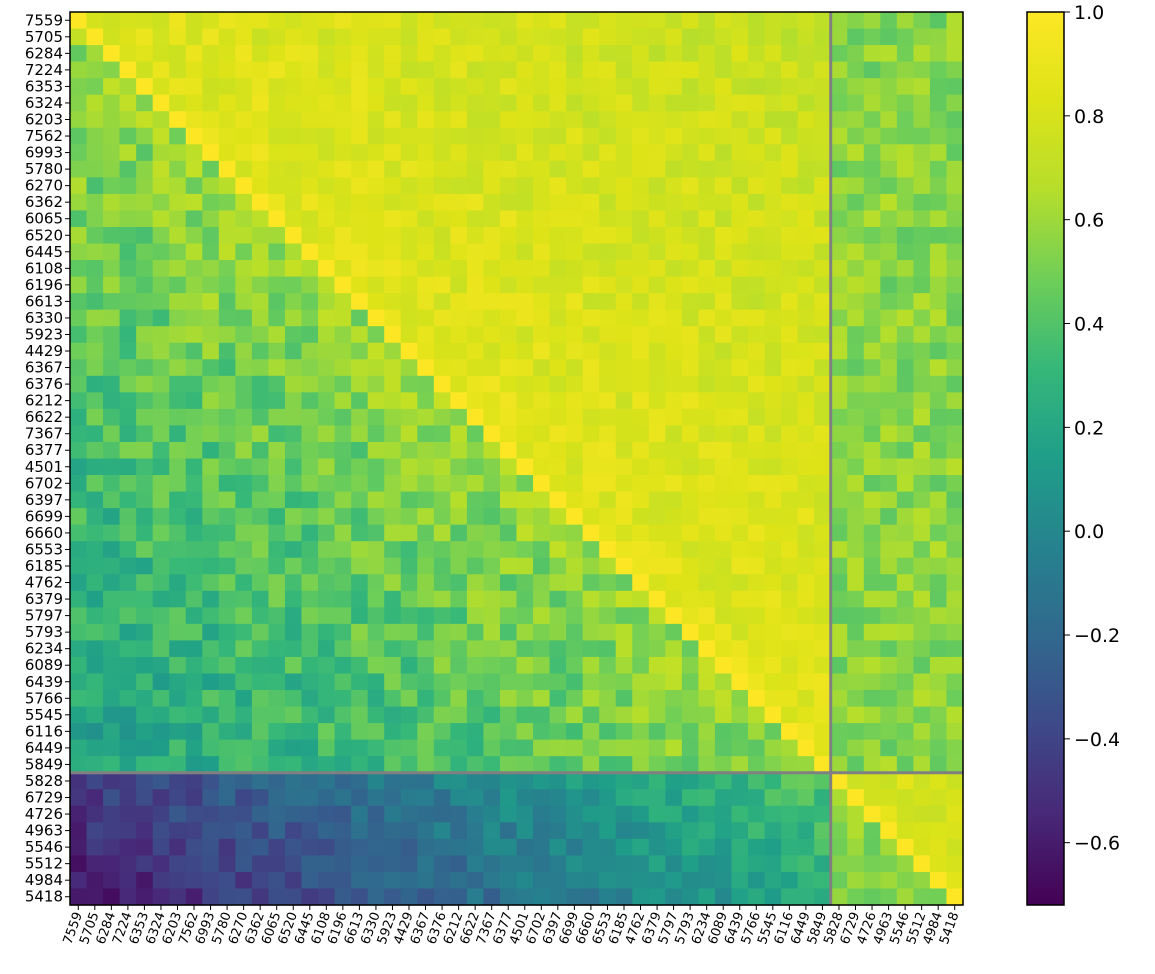 This screenshot has height=974, width=1155. Describe the element at coordinates (44, 781) in the screenshot. I see `y-tick-label: 5828` at that location.